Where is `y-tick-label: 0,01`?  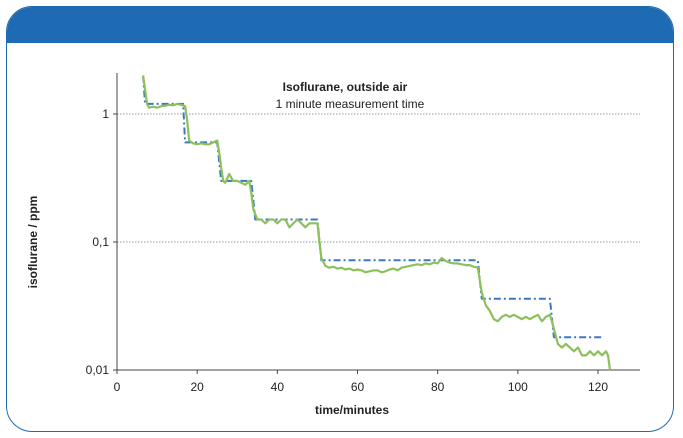 y-tick-label: 0,01 is located at coordinates (98, 370).